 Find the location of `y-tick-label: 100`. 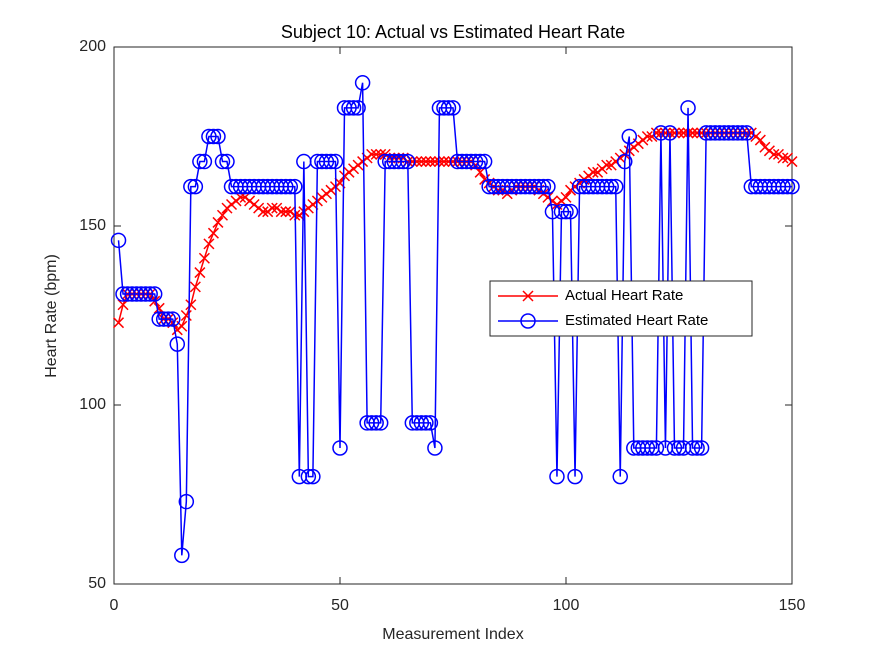

y-tick-label: 100 is located at coordinates (92, 404).